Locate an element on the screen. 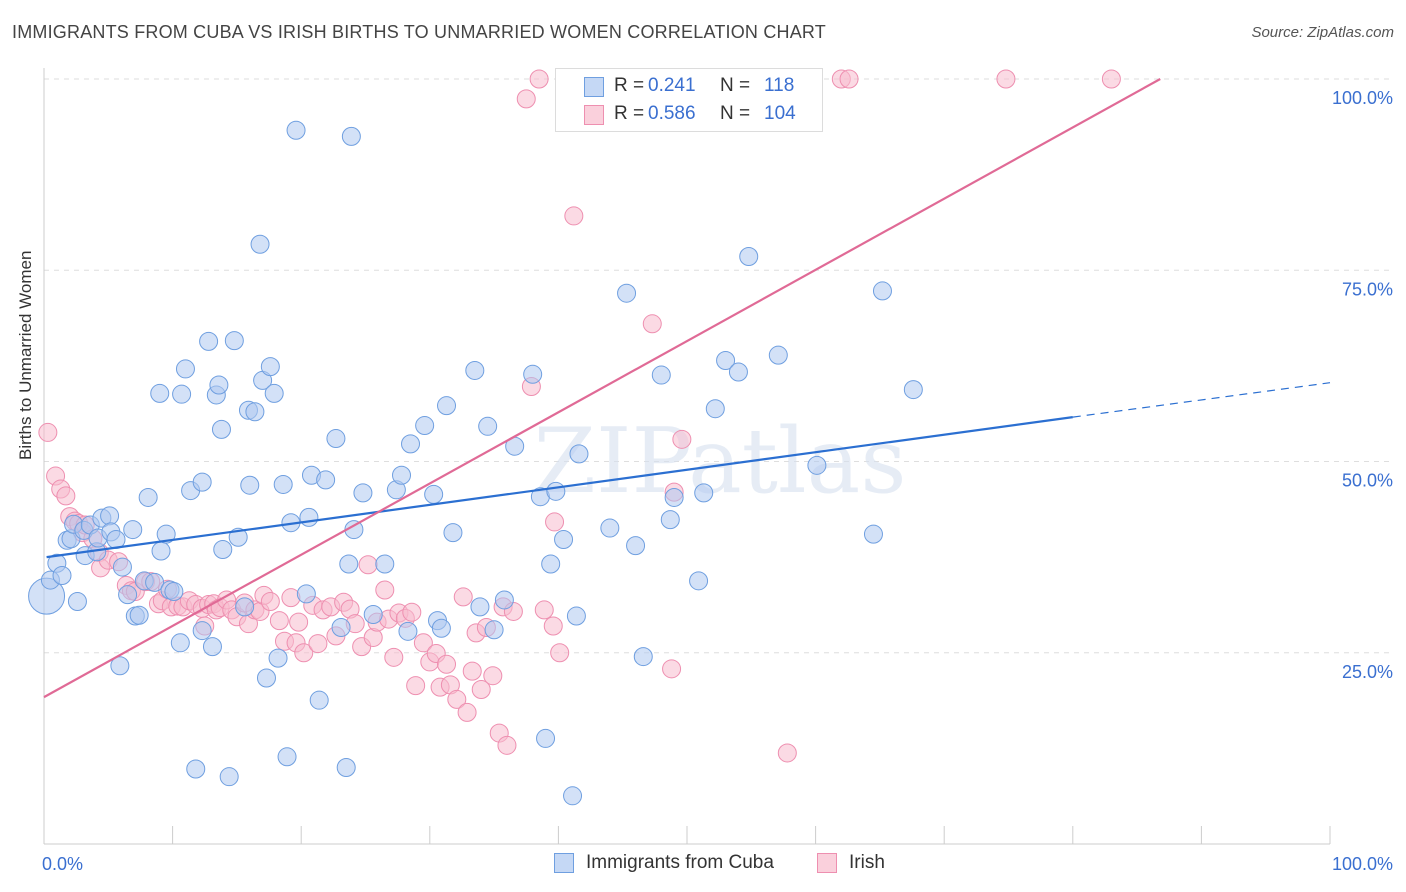 Image resolution: width=1406 pixels, height=892 pixels. trend-line-cuba is located at coordinates (559, 487).